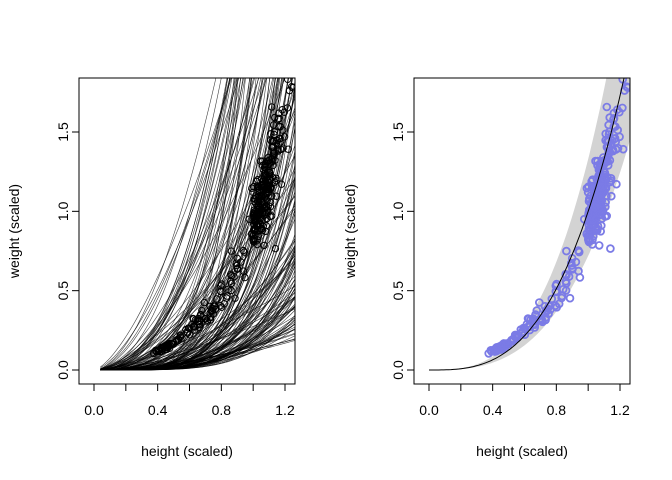 This screenshot has height=480, width=672. Describe the element at coordinates (189, 400) in the screenshot. I see `left-x-axis: 0.0 0.4 0.8 1.2` at that location.